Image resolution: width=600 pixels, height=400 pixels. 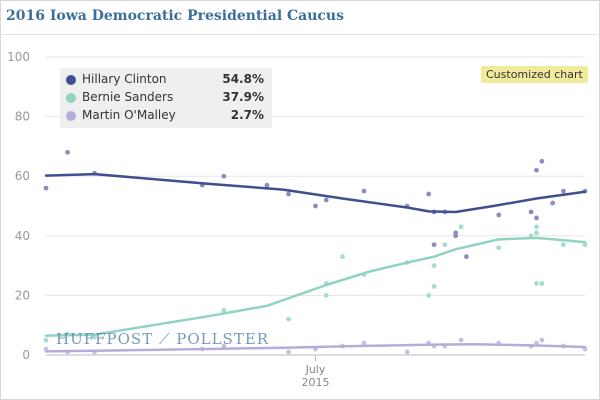 What do you see at coordinates (71, 98) in the screenshot?
I see `legend-swatch-sanders` at bounding box center [71, 98].